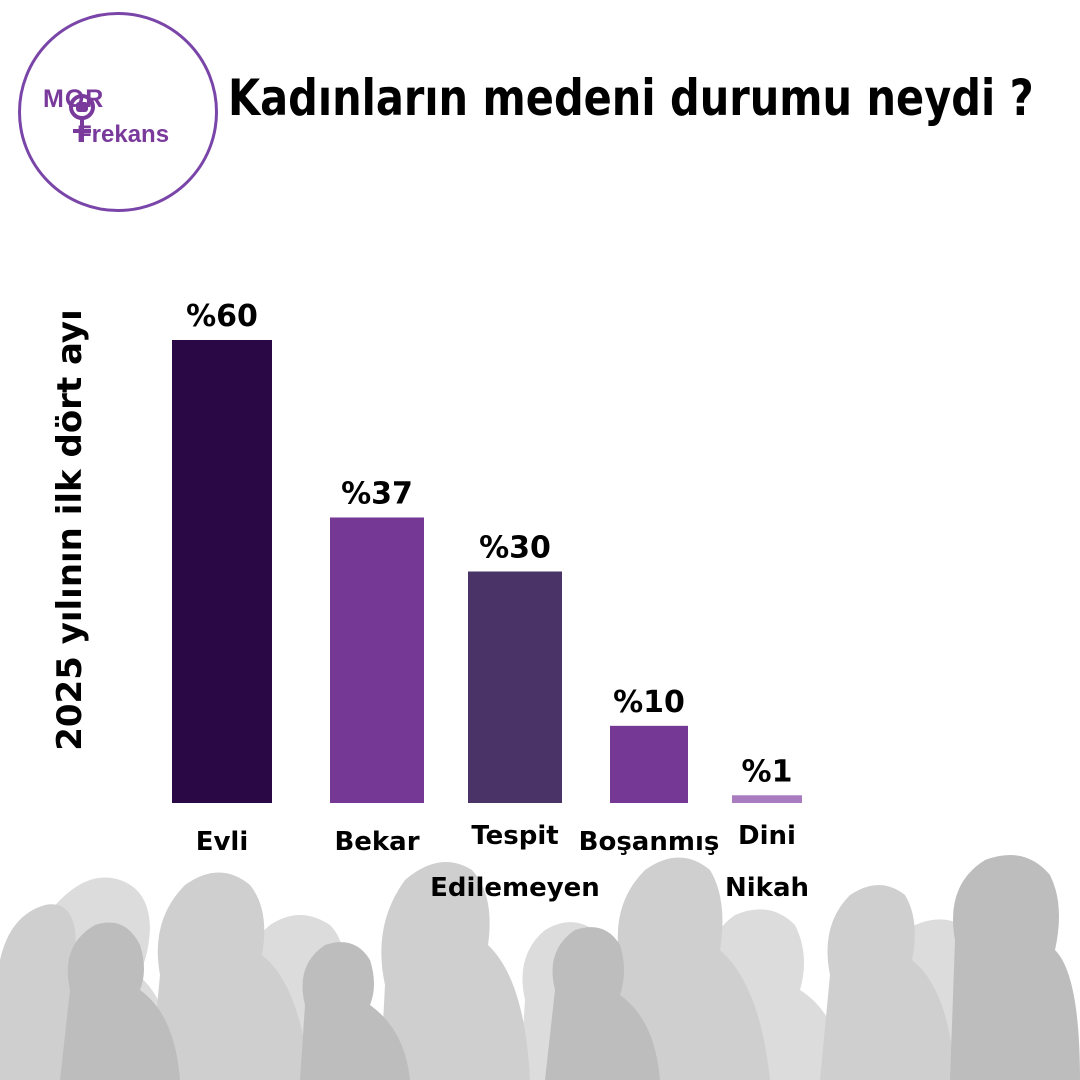 The image size is (1080, 1080). What do you see at coordinates (376, 842) in the screenshot?
I see `category-label-2: Bekar` at bounding box center [376, 842].